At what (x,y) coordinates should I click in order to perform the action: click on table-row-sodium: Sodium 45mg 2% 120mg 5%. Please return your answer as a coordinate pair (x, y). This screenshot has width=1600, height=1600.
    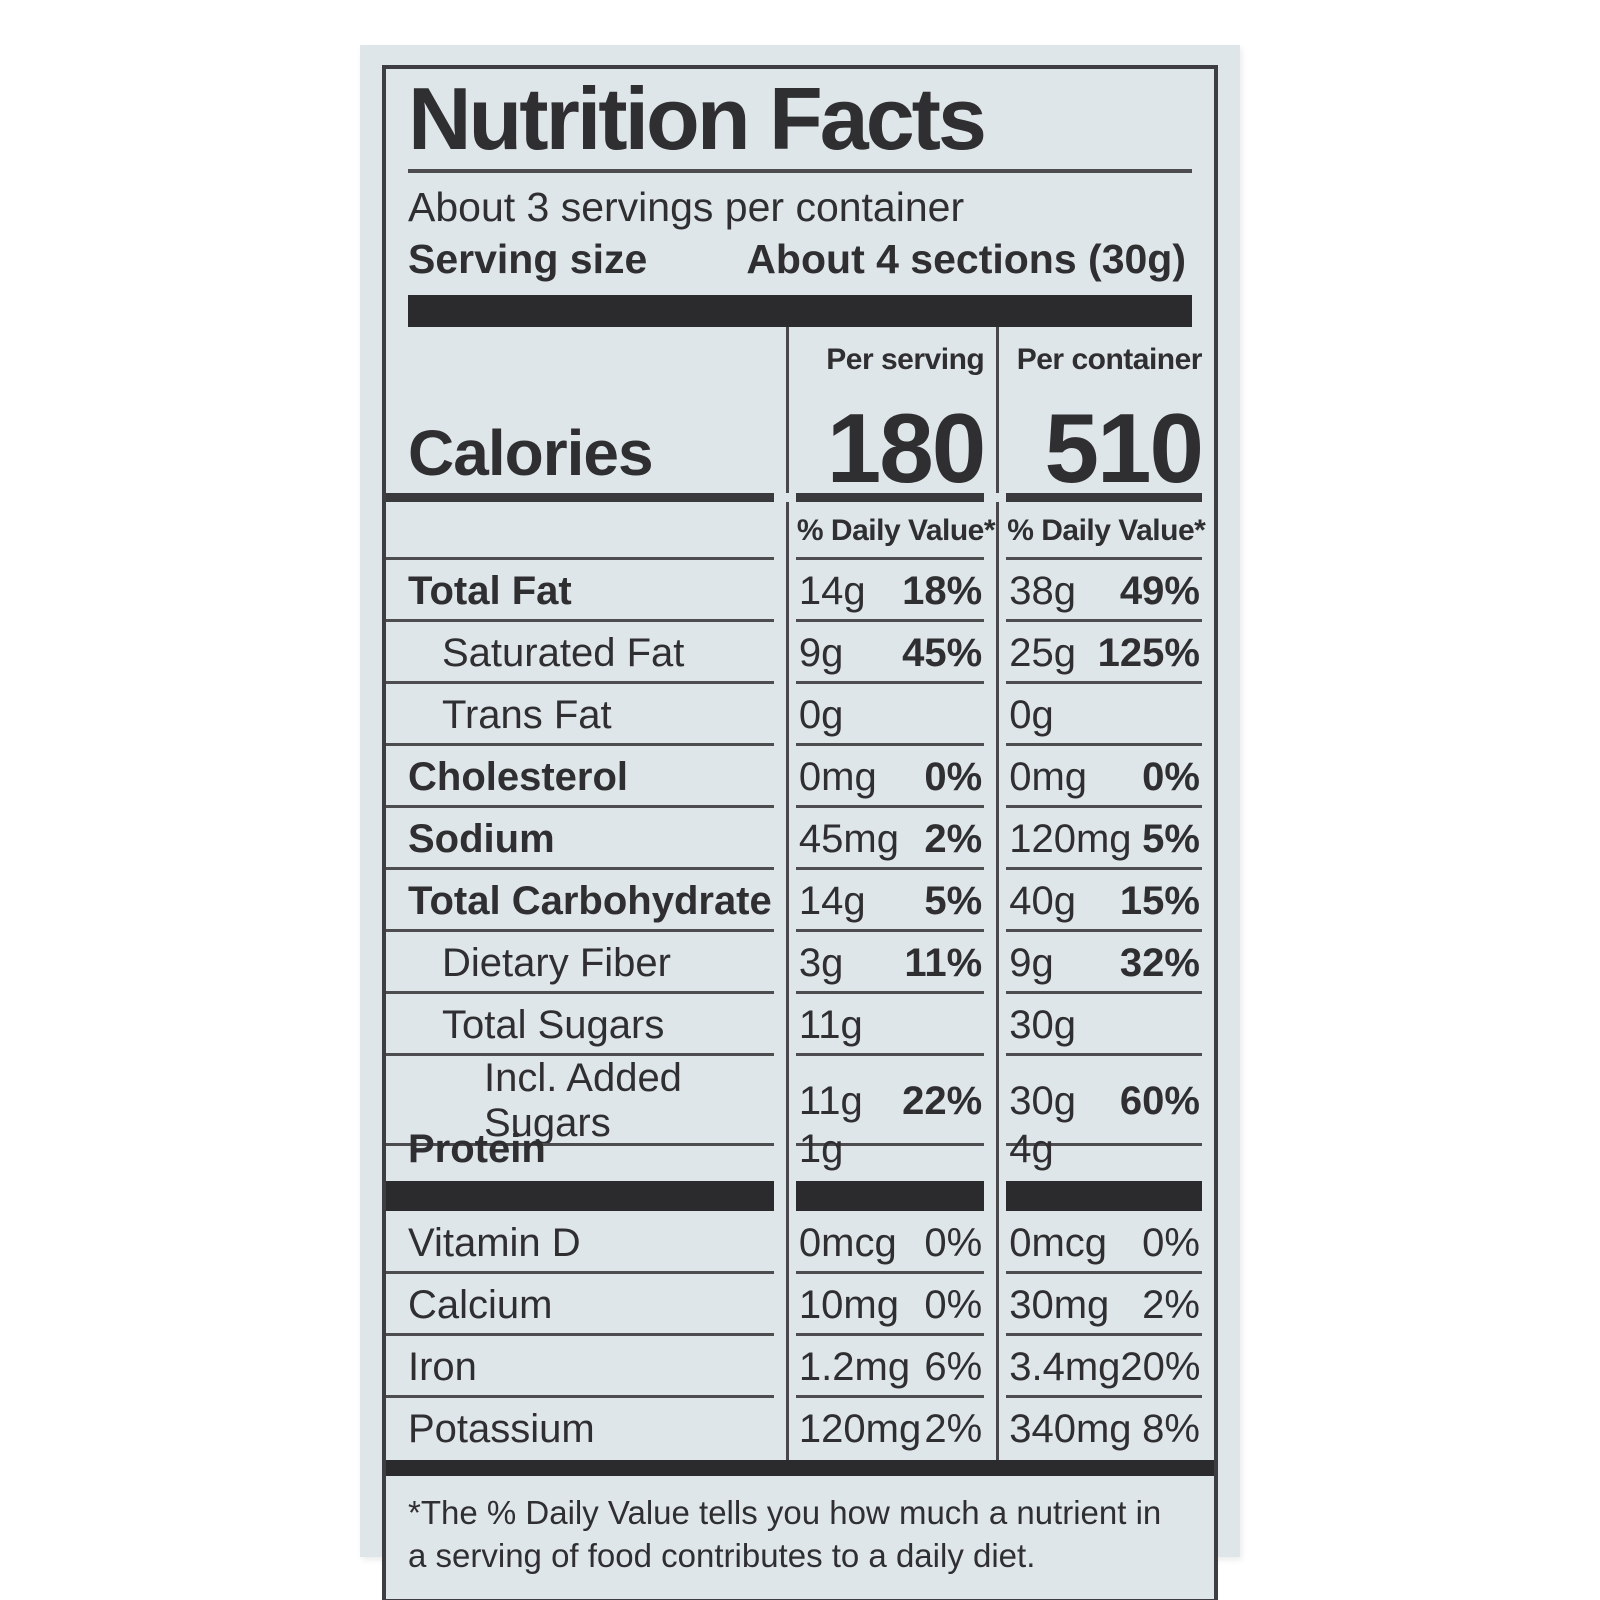
    Looking at the image, I should click on (800, 839).